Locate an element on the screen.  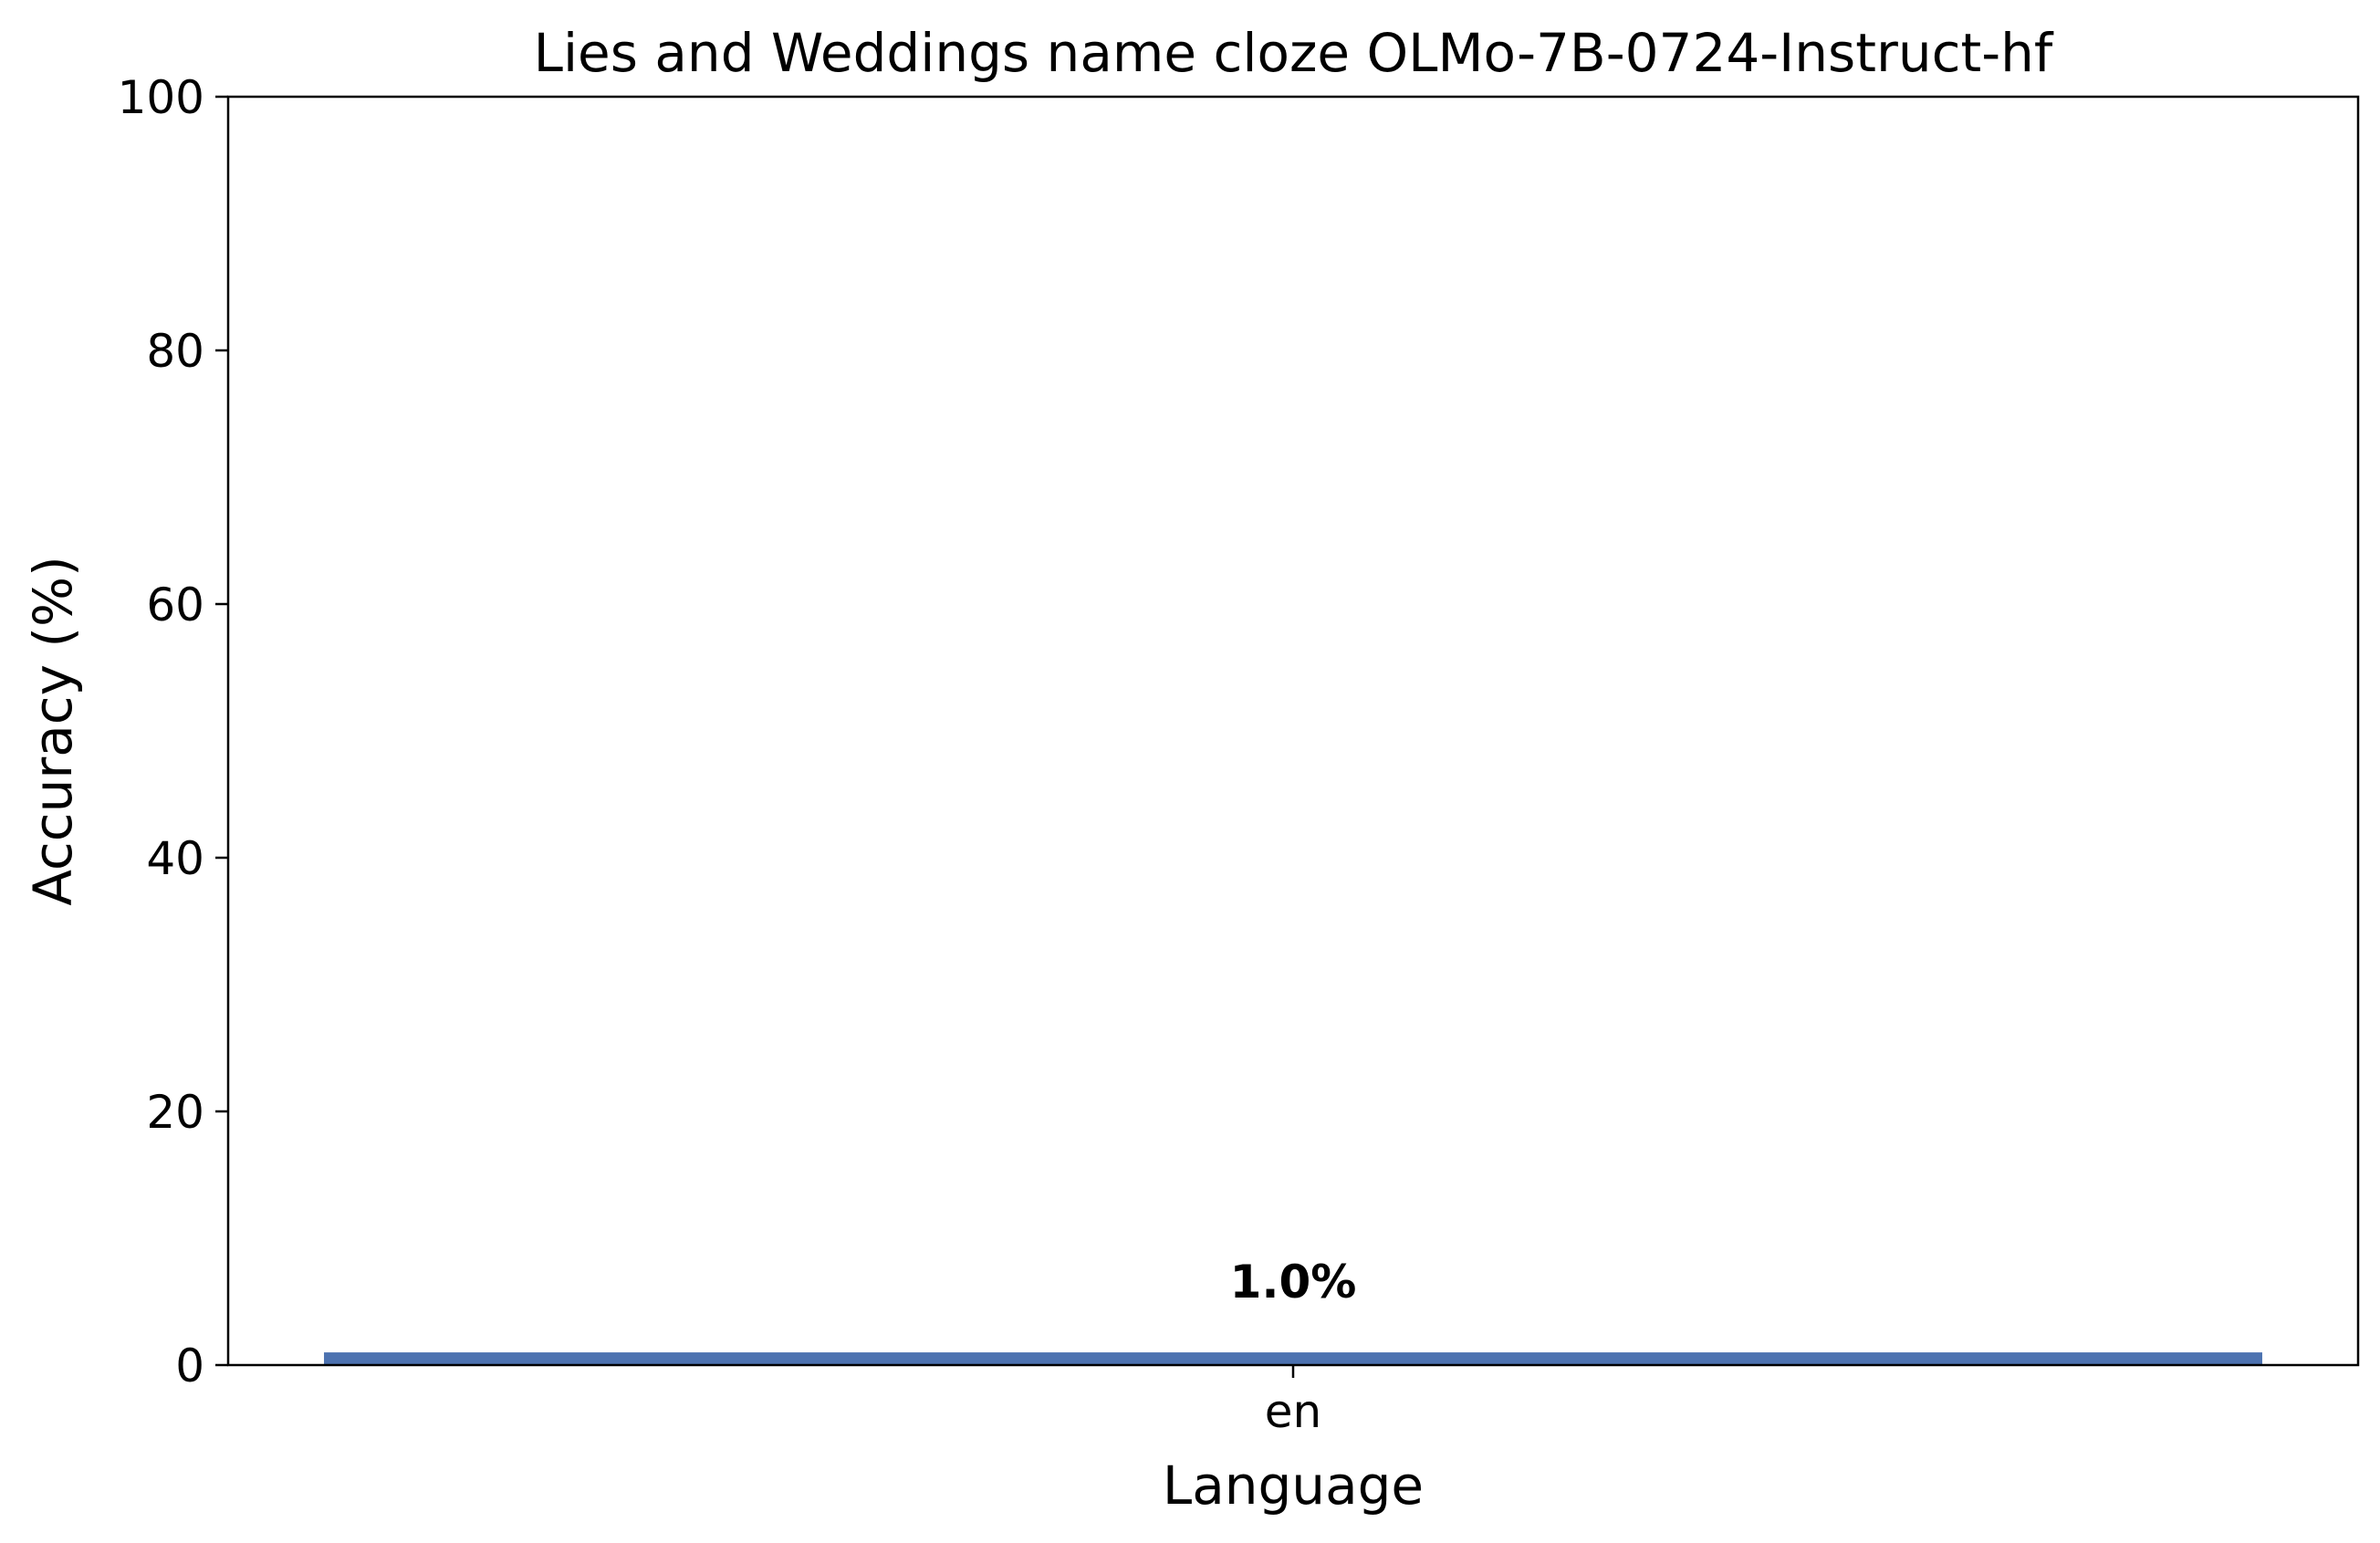
data-labels: 1.0% is located at coordinates (1293, 1282).